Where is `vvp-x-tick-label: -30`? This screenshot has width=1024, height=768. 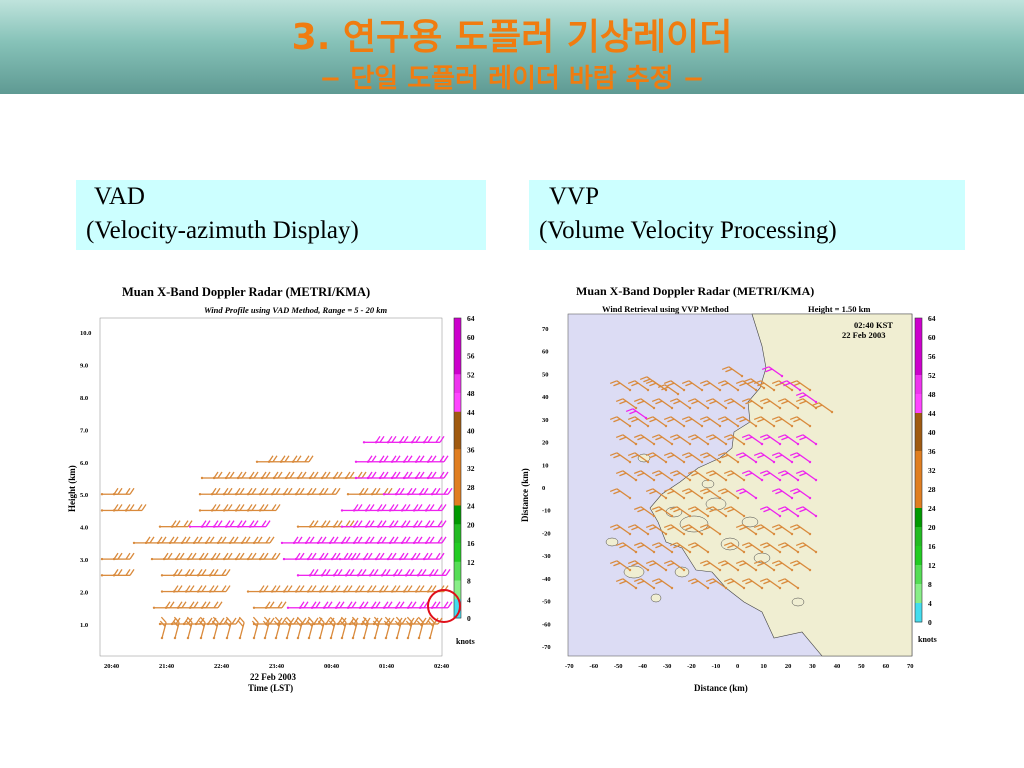 vvp-x-tick-label: -30 is located at coordinates (667, 666).